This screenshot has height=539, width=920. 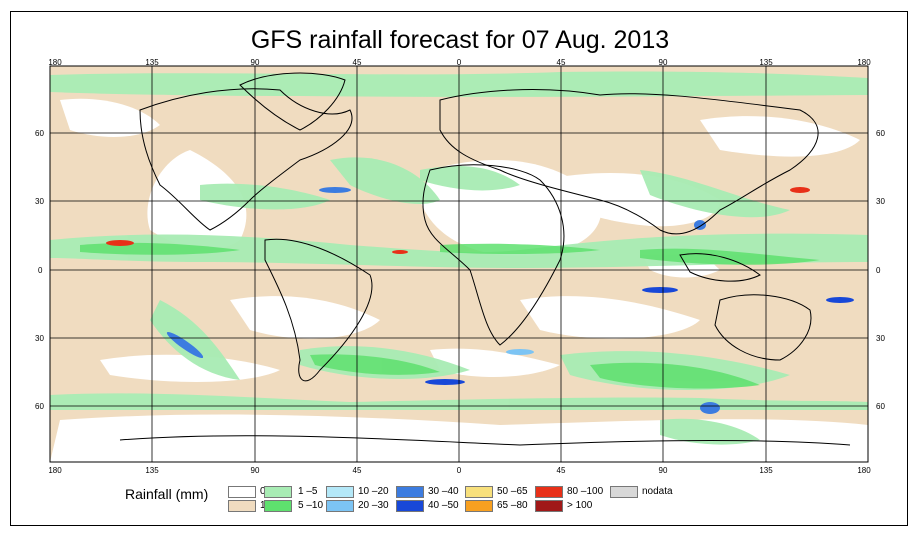 What do you see at coordinates (585, 491) in the screenshot?
I see `legend-label-10: 80 –100` at bounding box center [585, 491].